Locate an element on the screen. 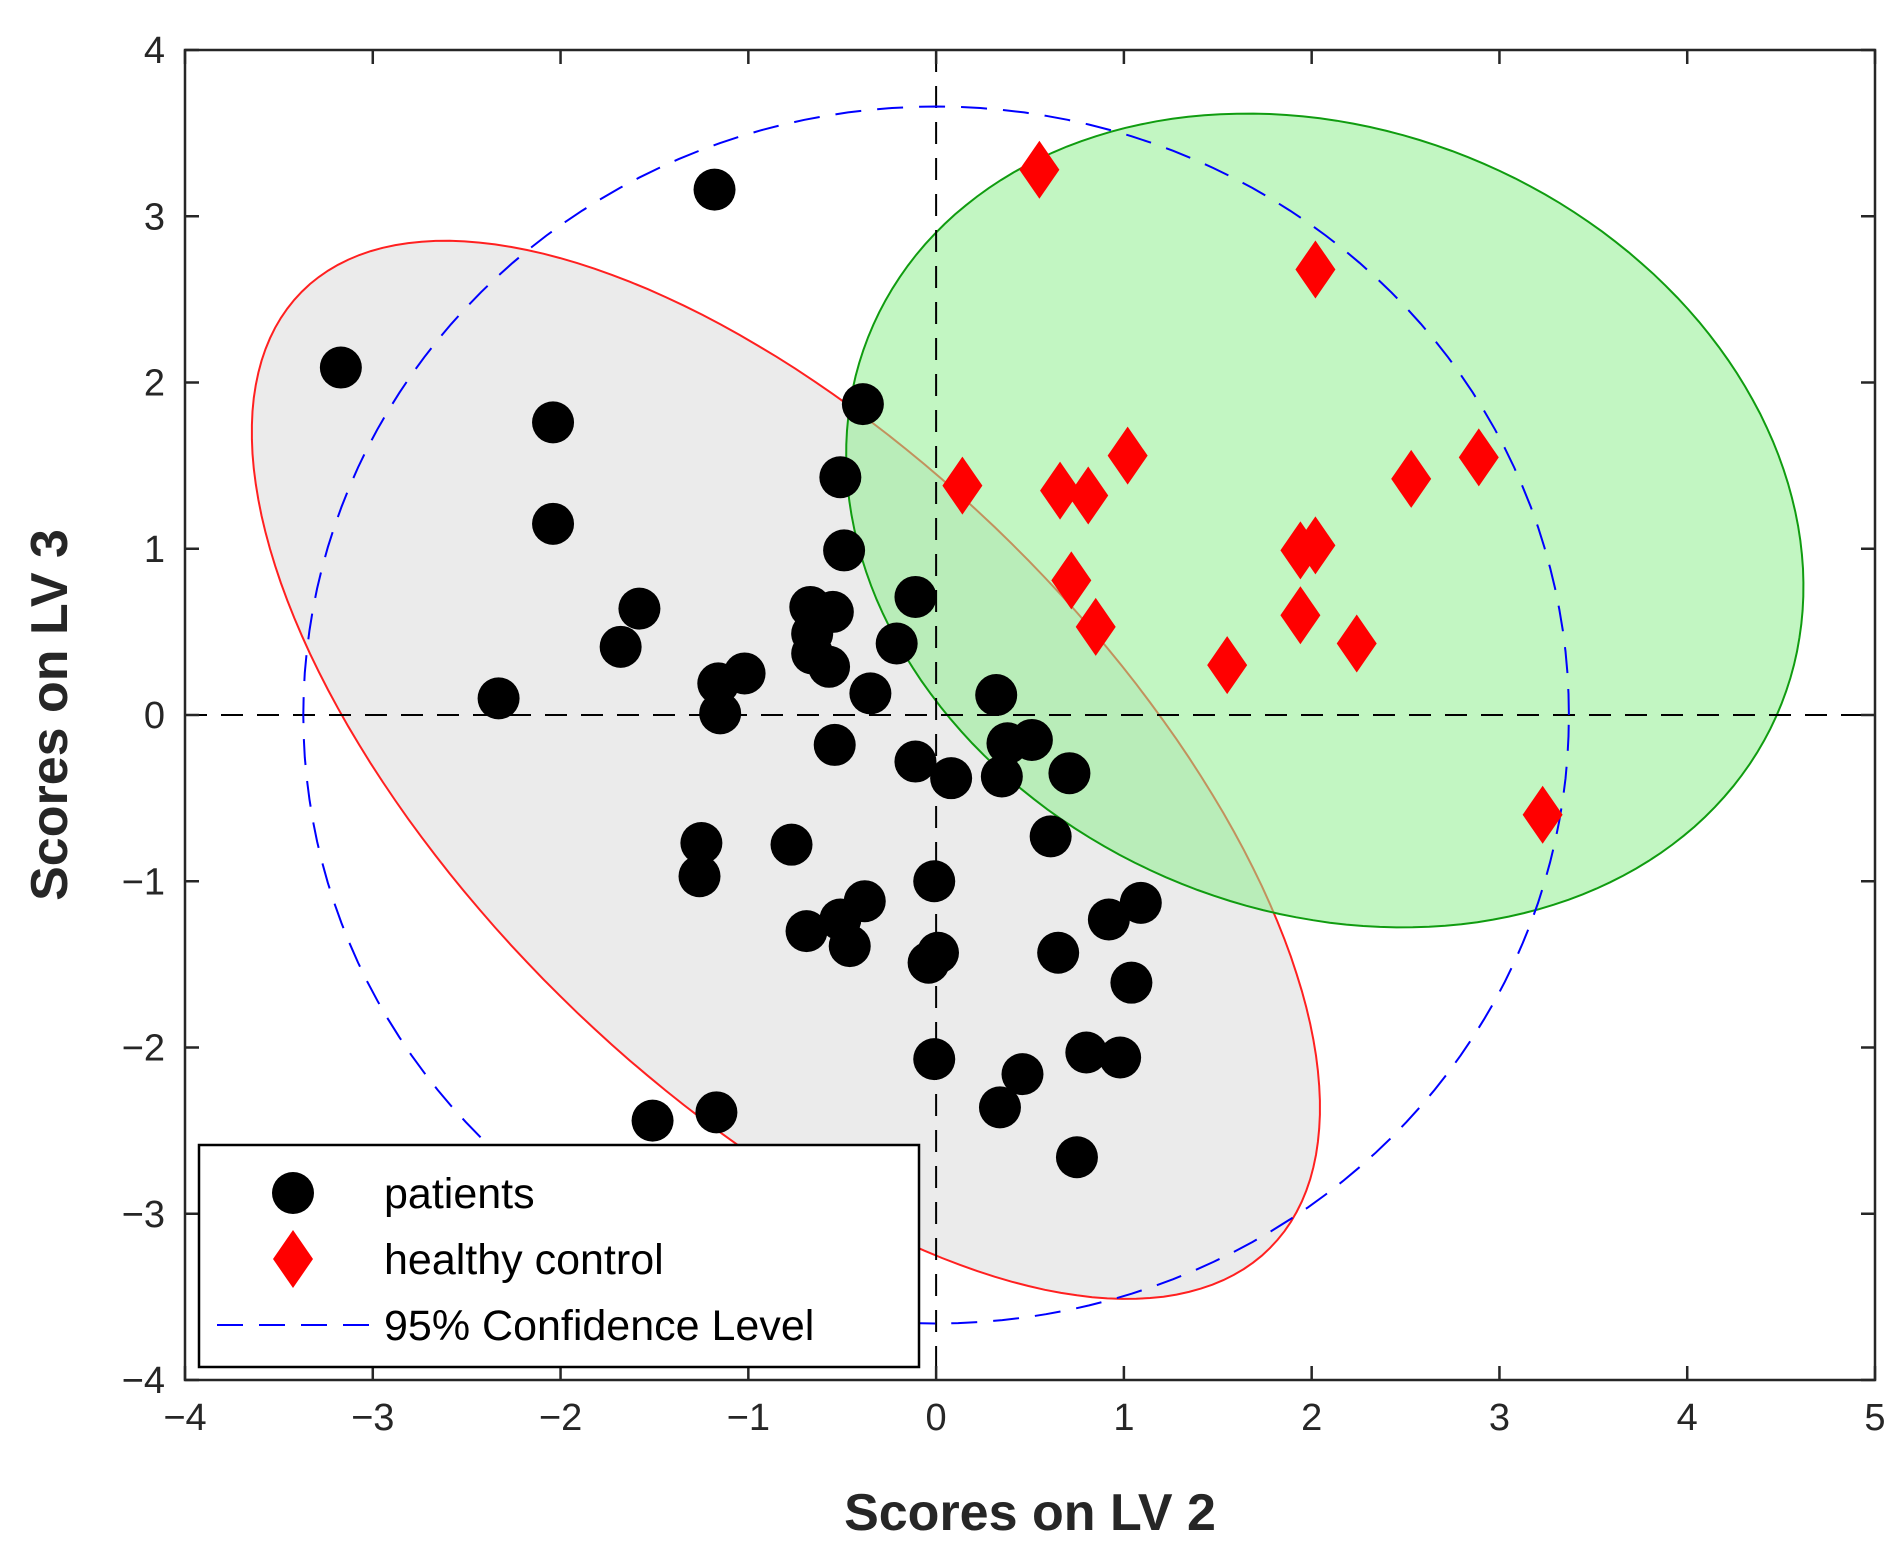  x-tick-label: 0 is located at coordinates (936, 1418).